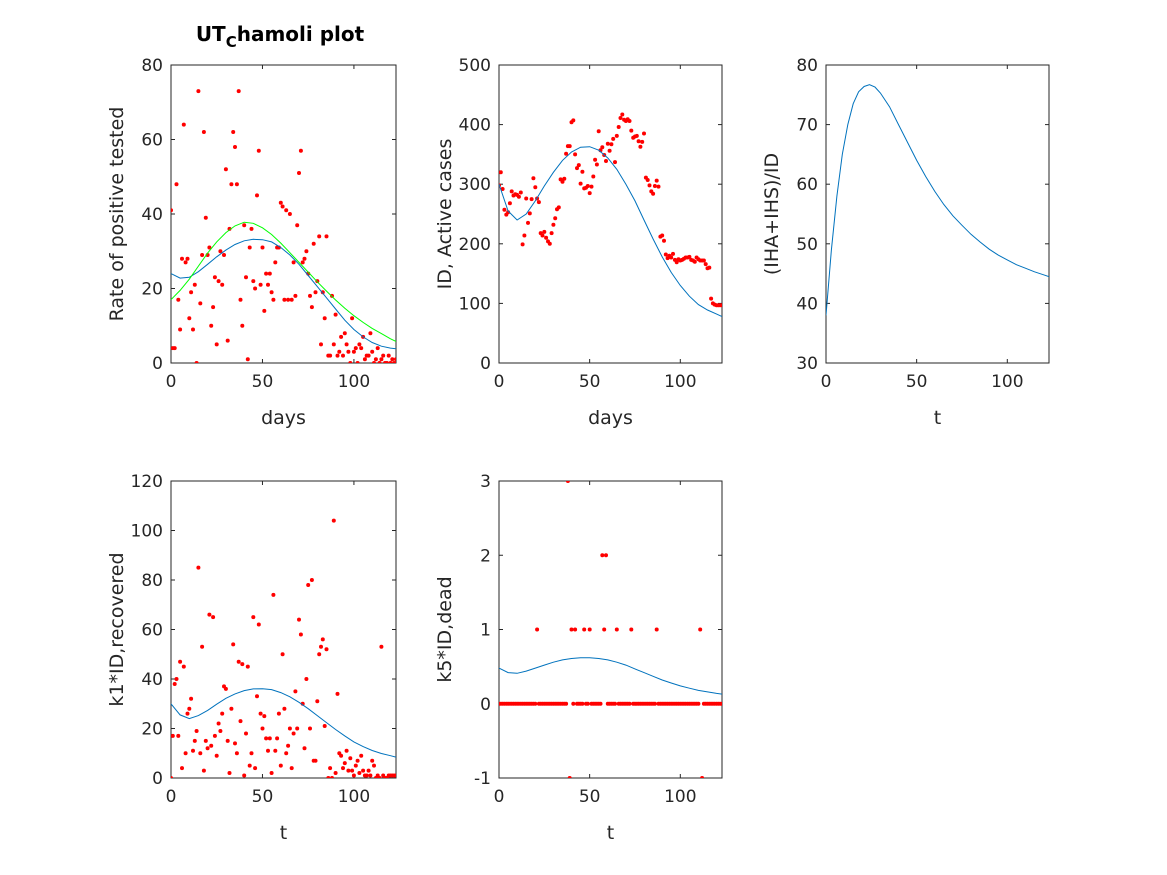 This screenshot has height=875, width=1167. Describe the element at coordinates (117, 629) in the screenshot. I see `y-axis-label: k1*ID,recovered` at that location.